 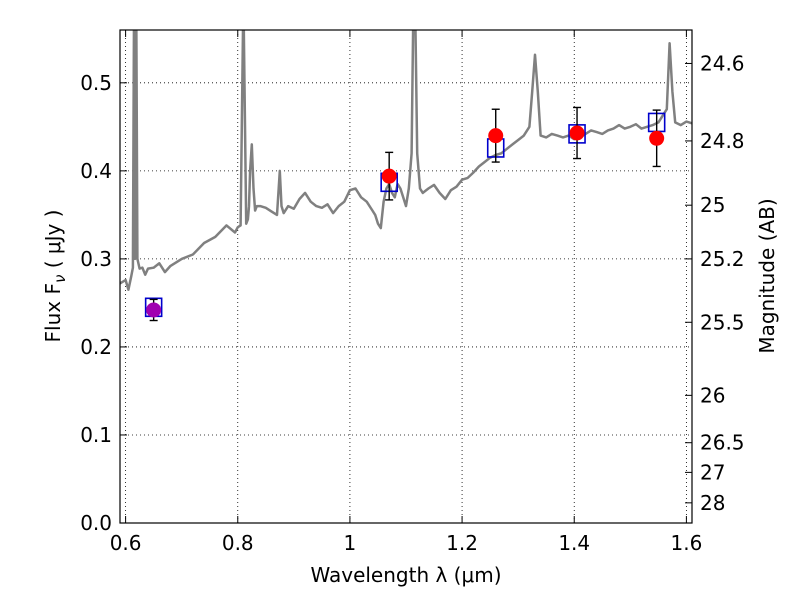 I want to click on y-tick-label: 0.4, so click(x=96, y=171).